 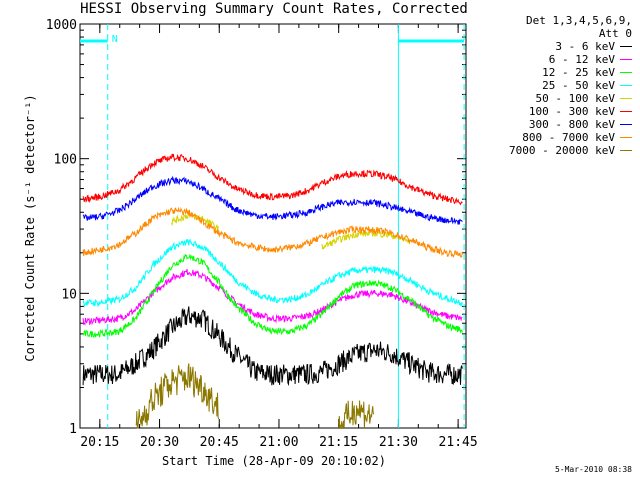 I want to click on legend-entry: 6 - 12 keV, so click(x=557, y=59).